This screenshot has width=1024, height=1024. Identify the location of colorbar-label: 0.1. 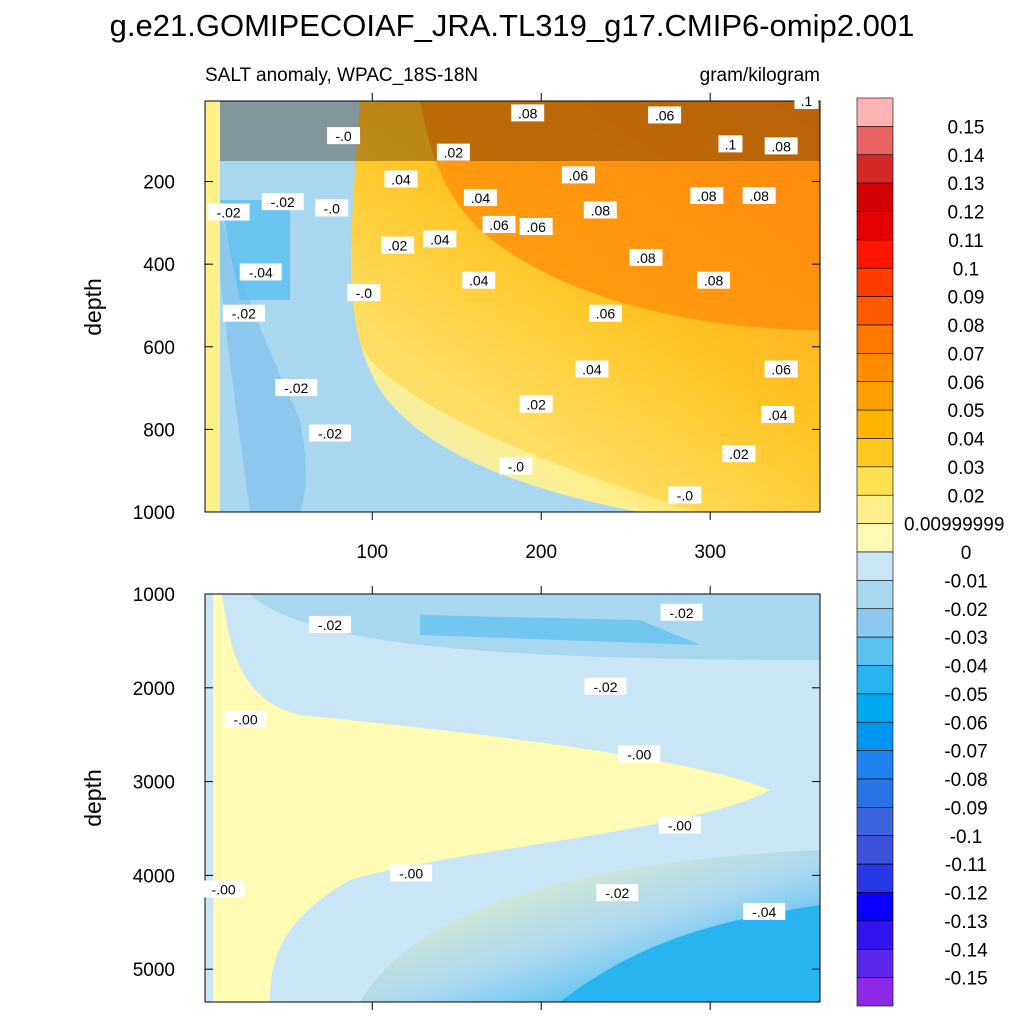
(966, 269).